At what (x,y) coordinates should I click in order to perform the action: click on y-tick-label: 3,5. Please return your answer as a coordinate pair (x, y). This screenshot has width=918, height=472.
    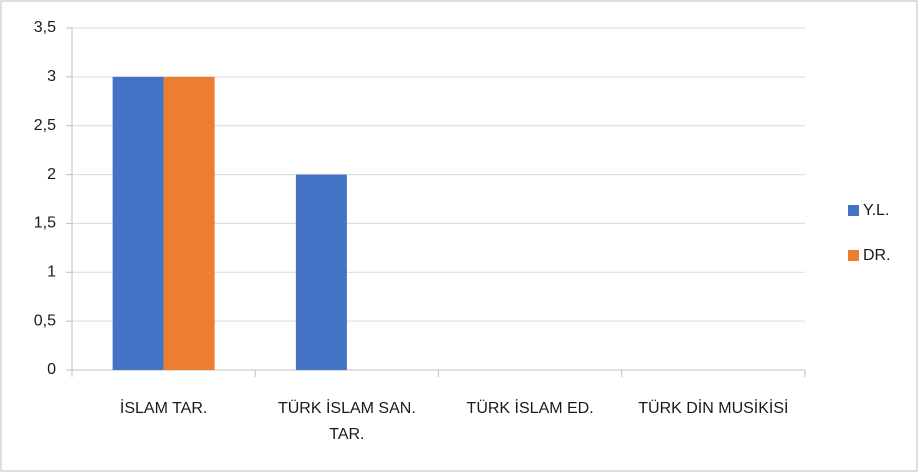
    Looking at the image, I should click on (45, 27).